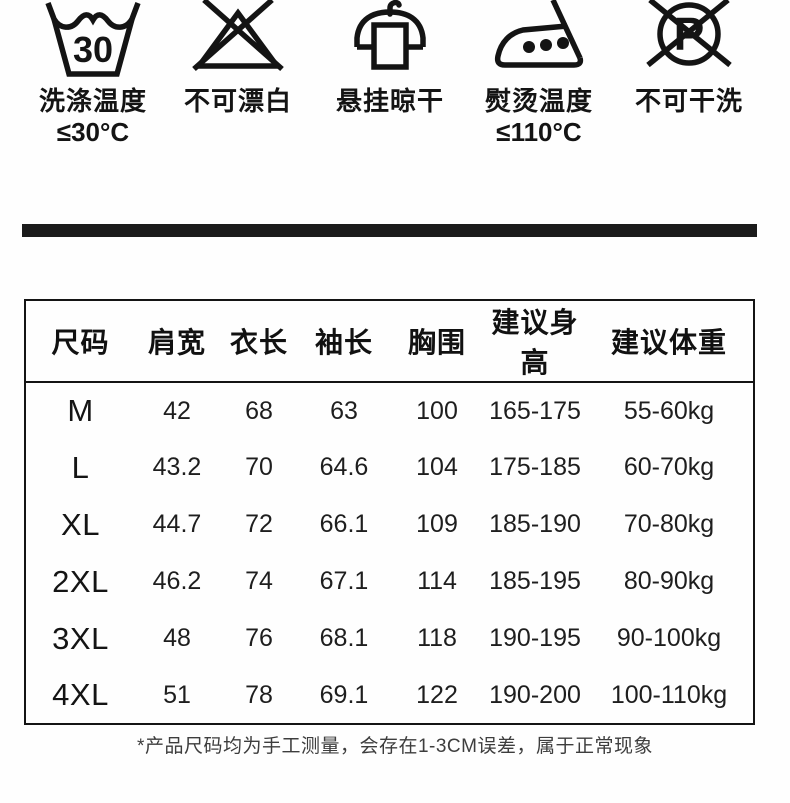  I want to click on care-item-wash-temperature: 30 洗涤温度 ≤30°C, so click(93, 74).